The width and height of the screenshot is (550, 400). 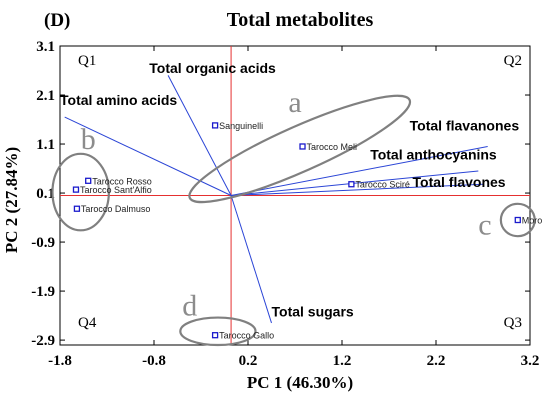 What do you see at coordinates (45, 47) in the screenshot?
I see `y-tick-label: 3.1` at bounding box center [45, 47].